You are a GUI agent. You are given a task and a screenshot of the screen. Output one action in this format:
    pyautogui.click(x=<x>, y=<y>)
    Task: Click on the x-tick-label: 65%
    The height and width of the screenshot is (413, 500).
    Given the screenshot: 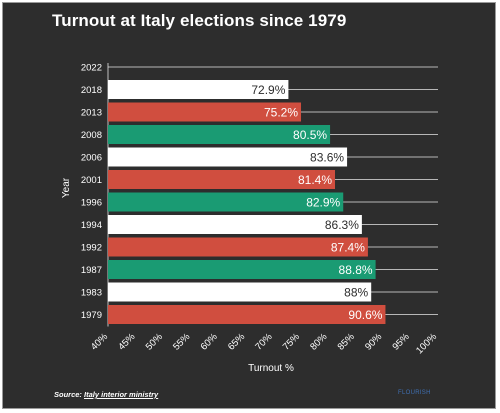 What is the action you would take?
    pyautogui.click(x=237, y=342)
    